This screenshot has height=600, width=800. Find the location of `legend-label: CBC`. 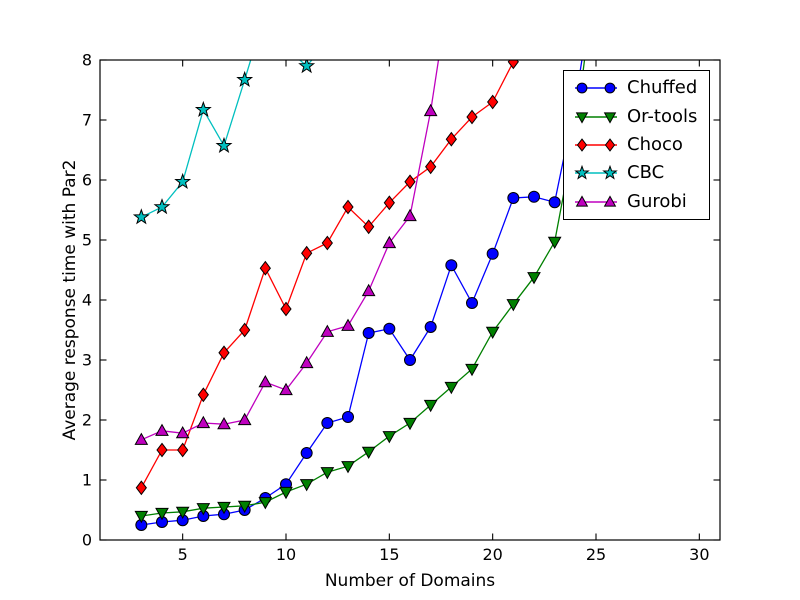

legend-label: CBC is located at coordinates (646, 173).